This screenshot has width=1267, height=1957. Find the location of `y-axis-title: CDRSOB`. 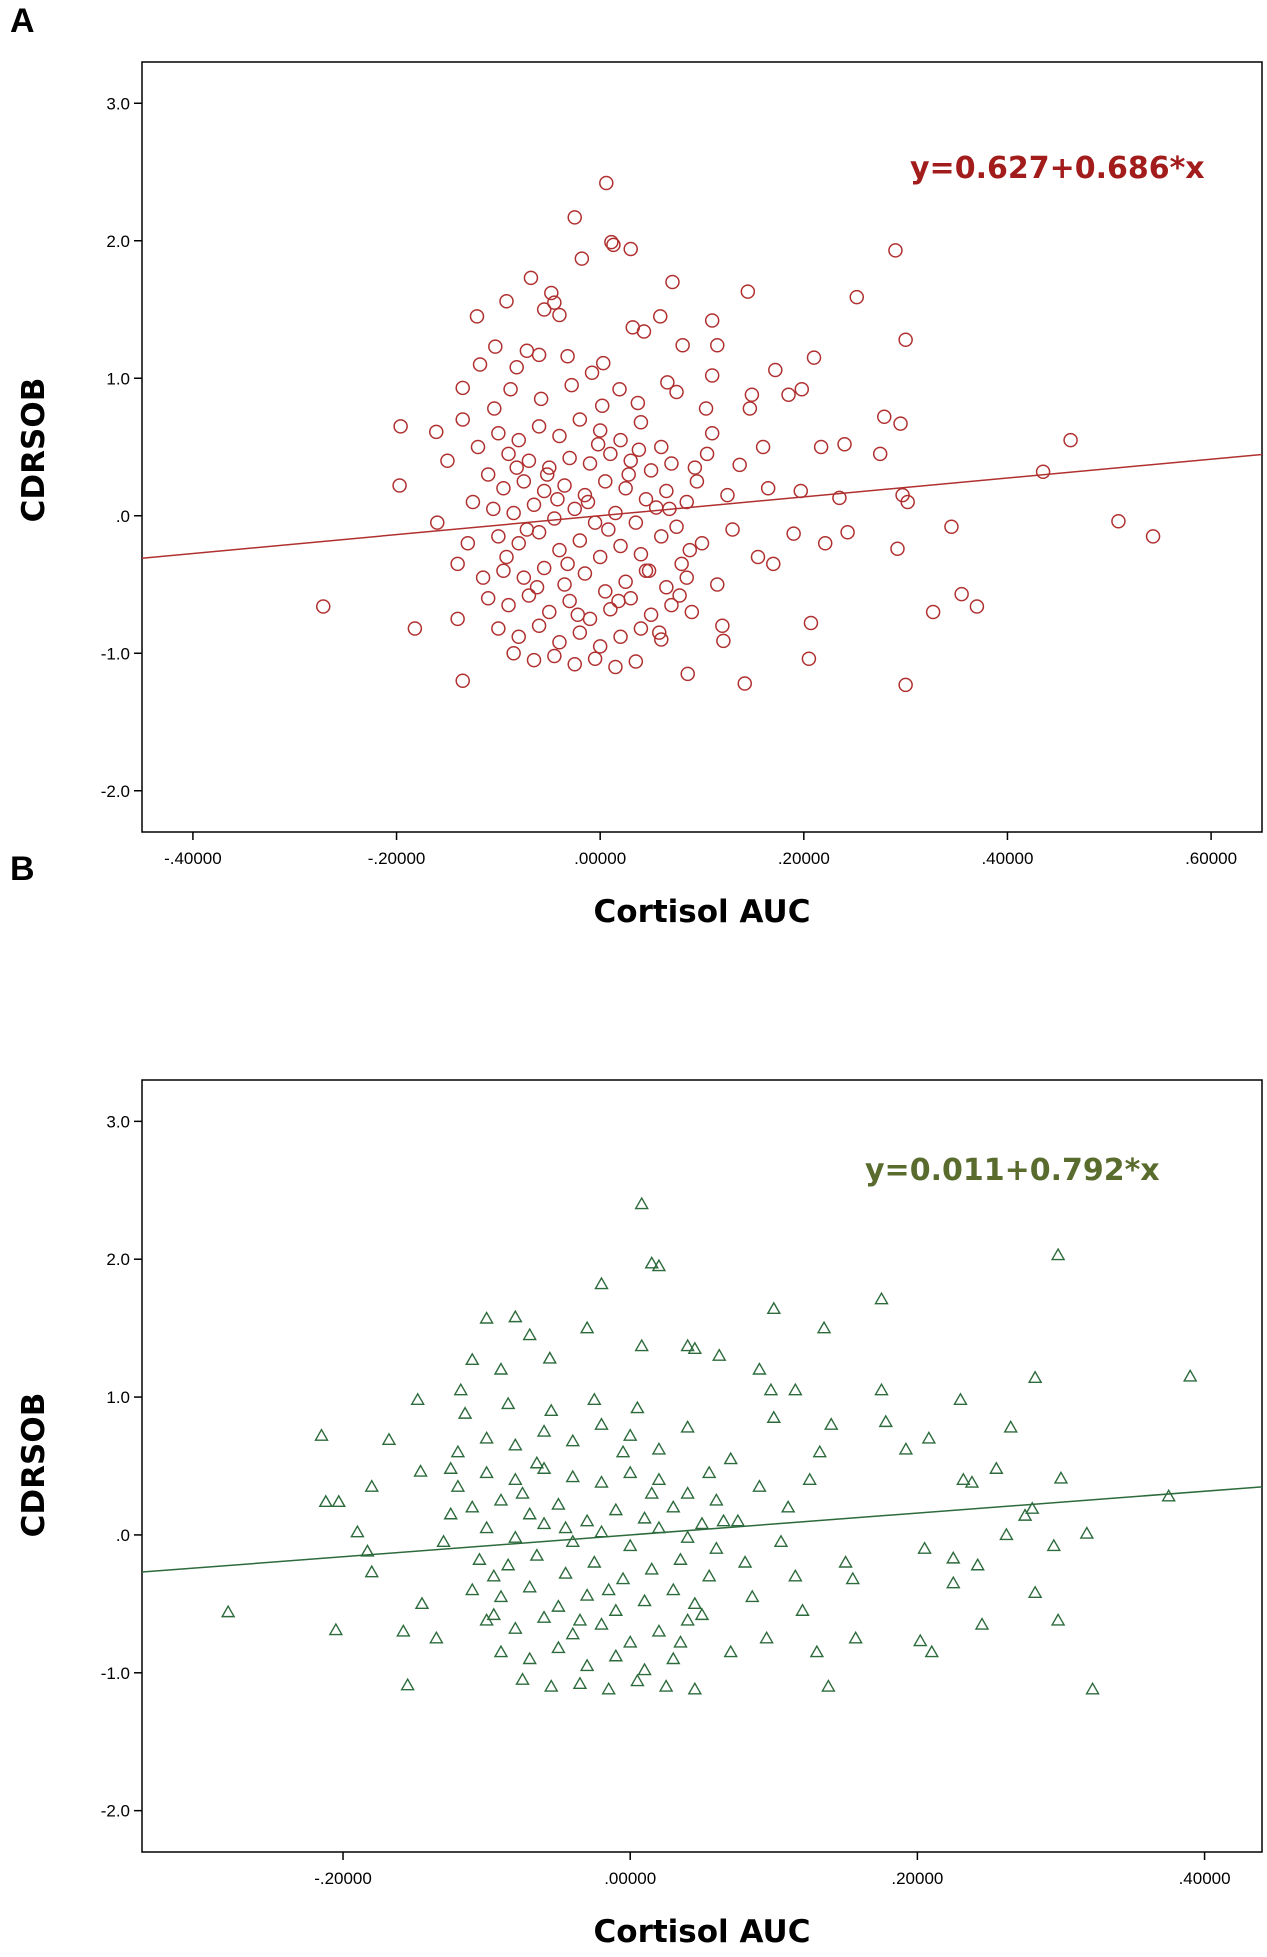

y-axis-title: CDRSOB is located at coordinates (34, 1465).